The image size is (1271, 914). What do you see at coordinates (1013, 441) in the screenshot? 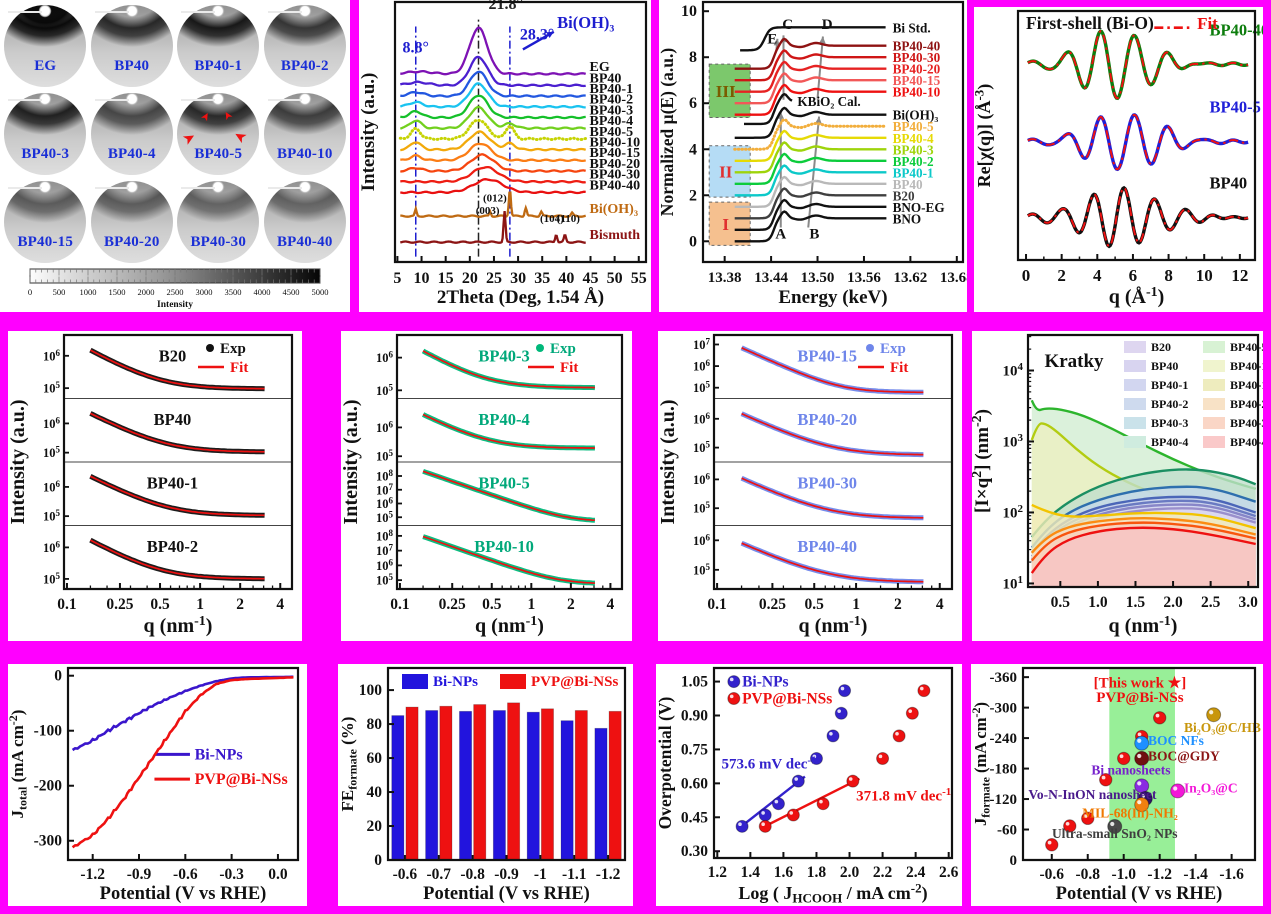
I see `y-tick-label: 10³` at bounding box center [1013, 441].